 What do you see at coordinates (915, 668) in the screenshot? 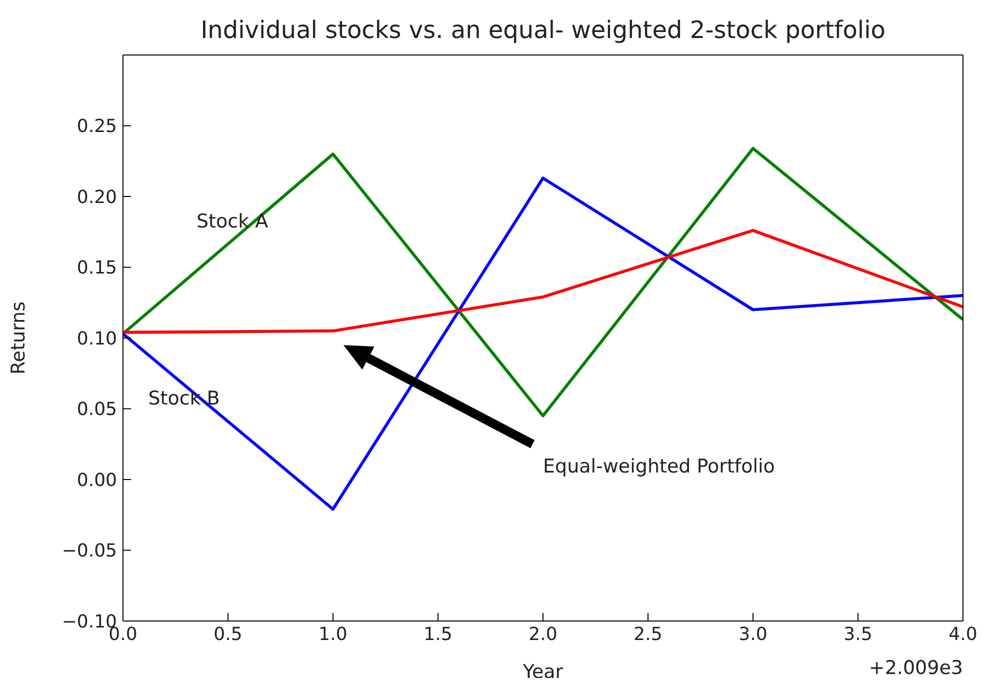
I see `text: +2.009e3` at bounding box center [915, 668].